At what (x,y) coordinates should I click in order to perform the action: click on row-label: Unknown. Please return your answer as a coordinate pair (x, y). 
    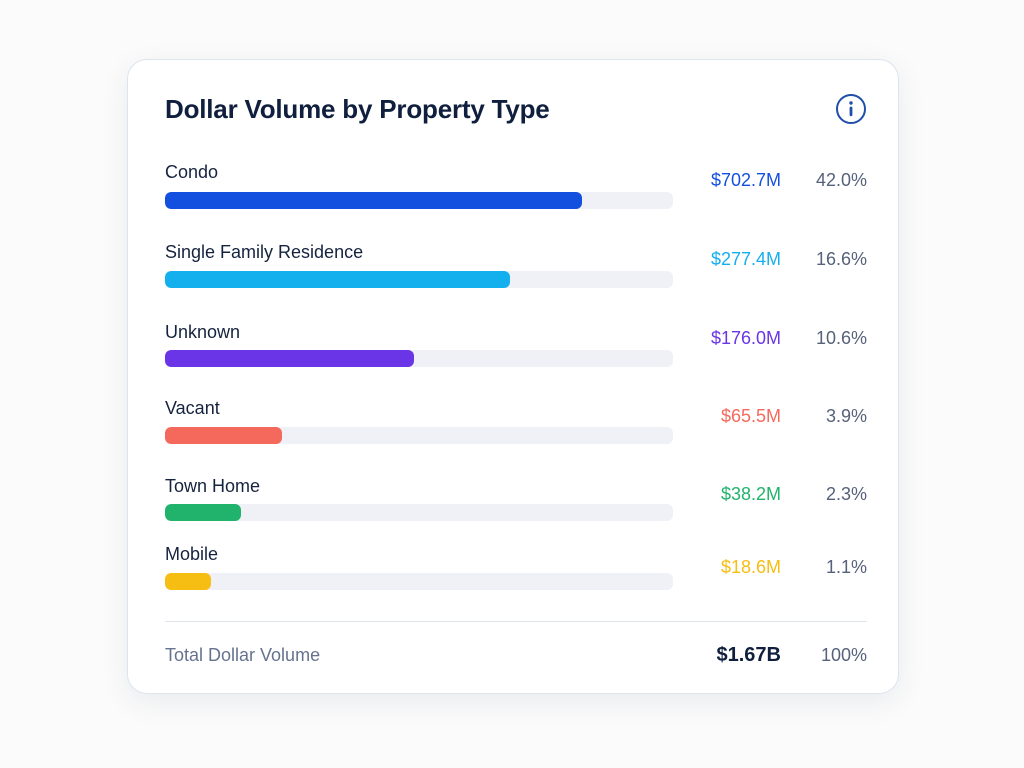
    Looking at the image, I should click on (203, 332).